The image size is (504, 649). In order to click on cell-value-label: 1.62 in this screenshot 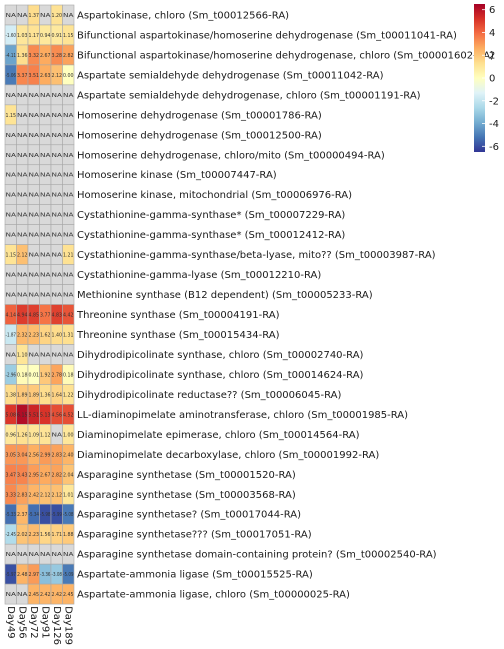, I will do `click(45, 336)`.